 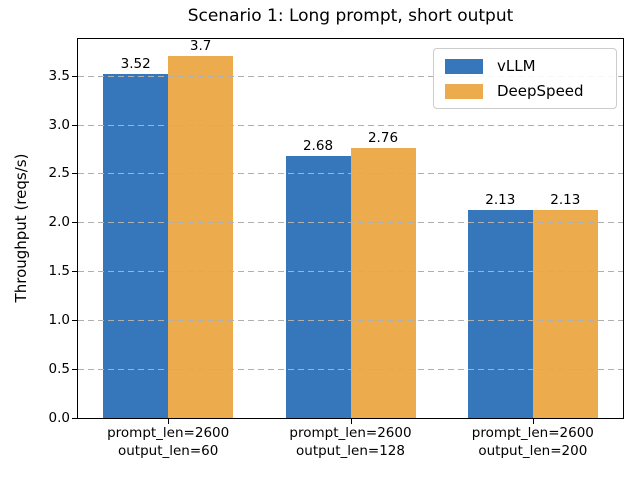 What do you see at coordinates (74, 76) in the screenshot?
I see `ytick-mark-3.5` at bounding box center [74, 76].